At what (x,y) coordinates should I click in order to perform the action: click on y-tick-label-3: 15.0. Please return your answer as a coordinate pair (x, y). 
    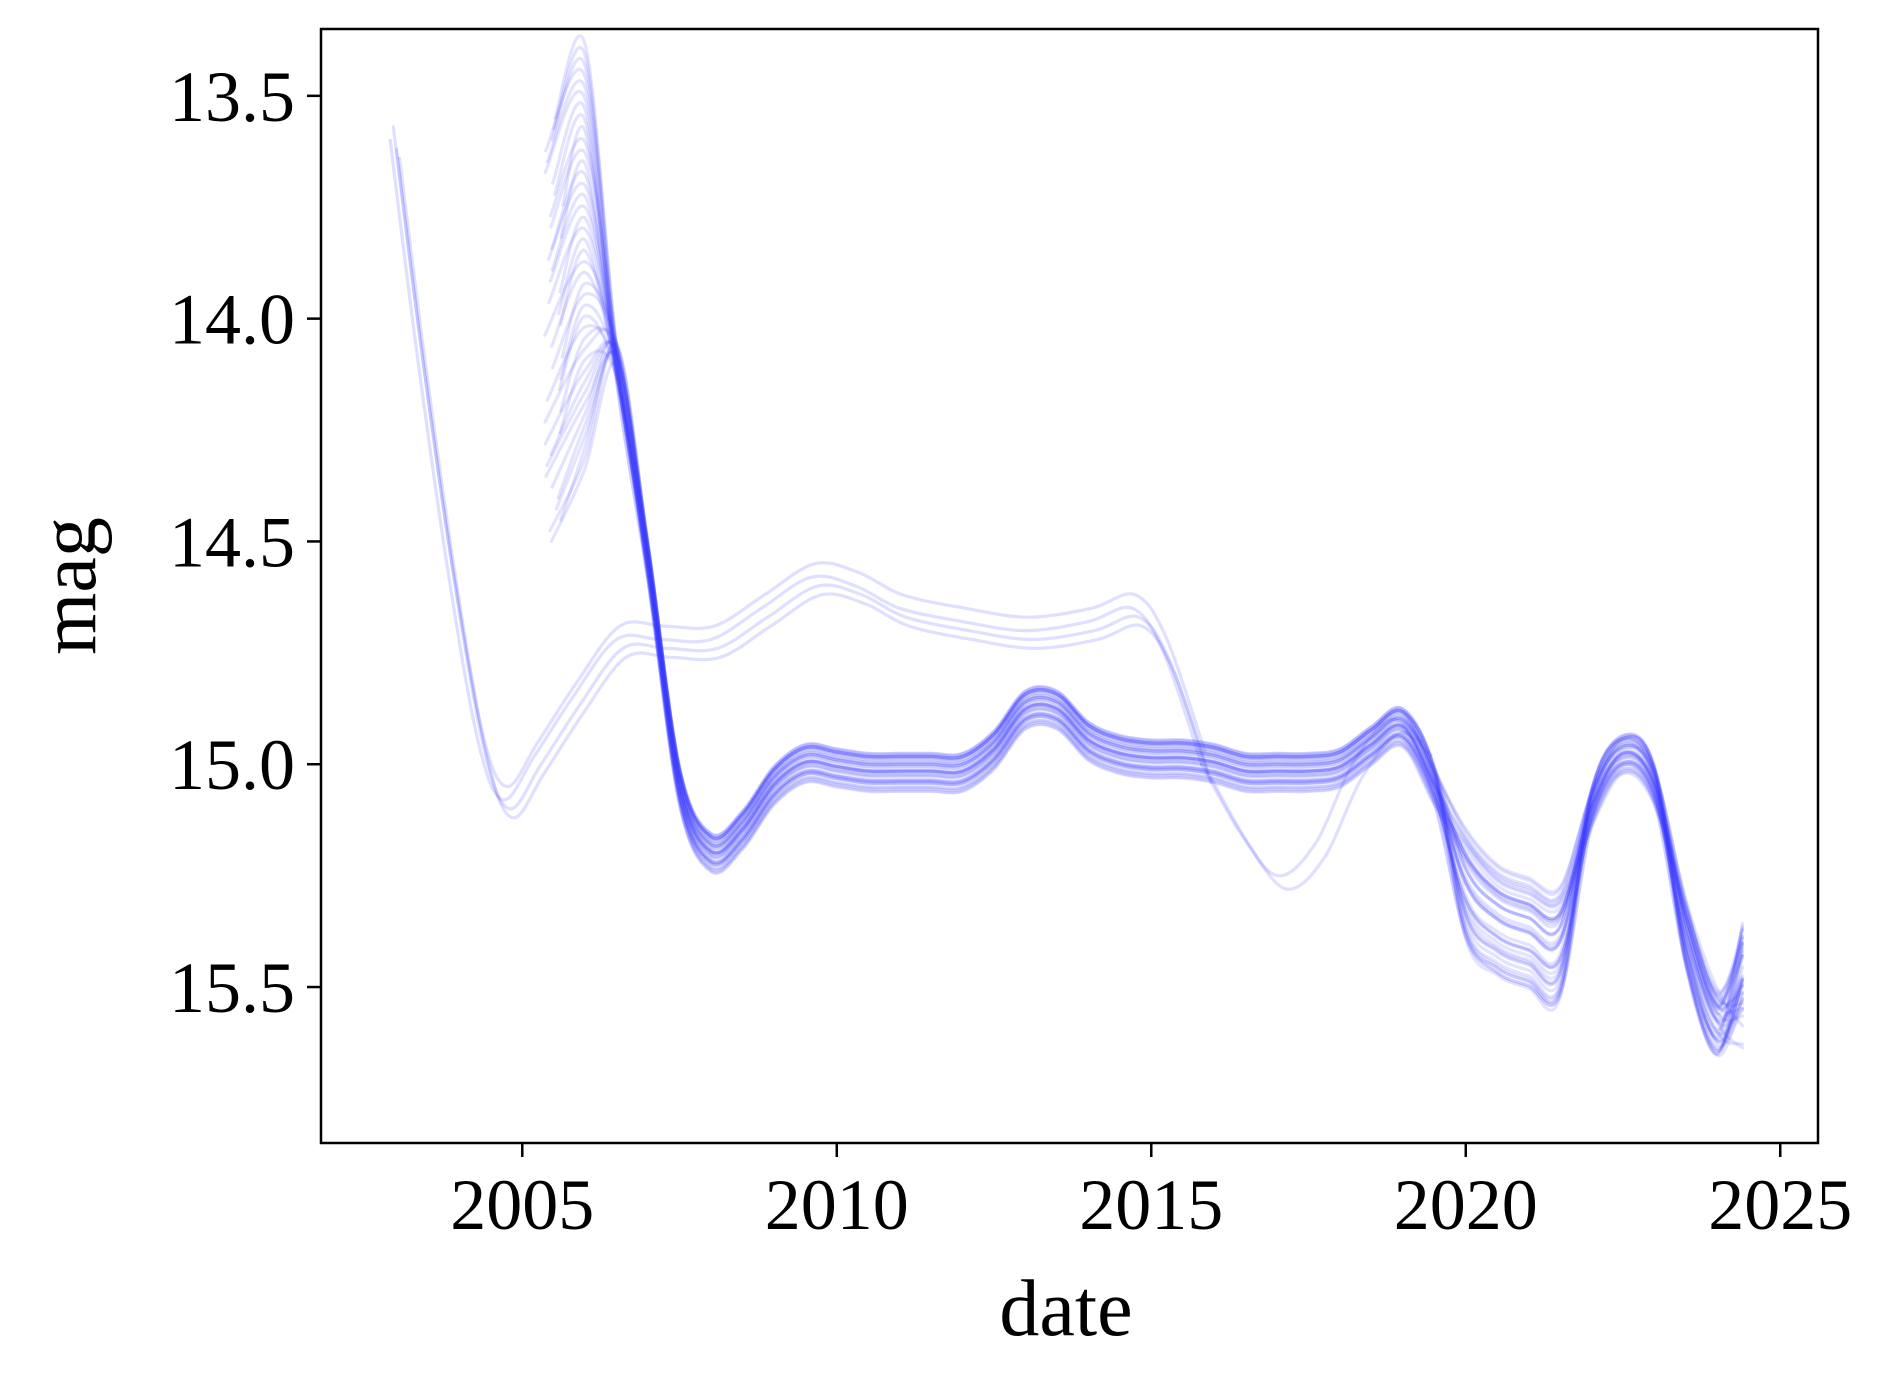
    Looking at the image, I should click on (232, 765).